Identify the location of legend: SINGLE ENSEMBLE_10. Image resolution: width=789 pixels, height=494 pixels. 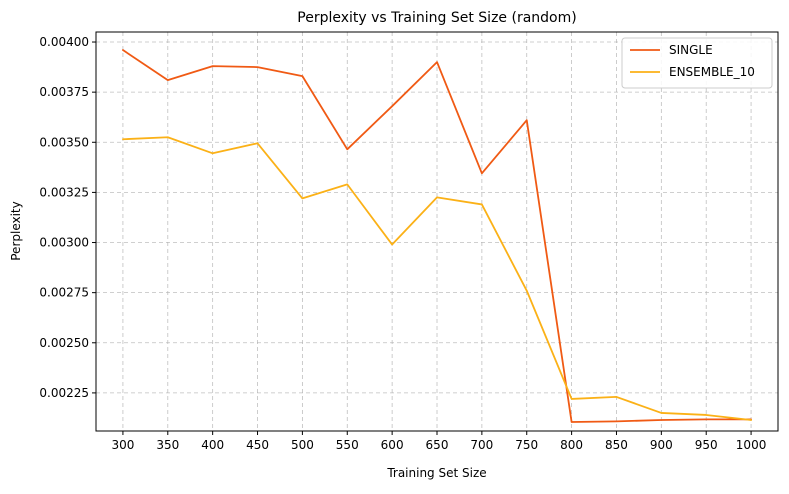
(697, 63).